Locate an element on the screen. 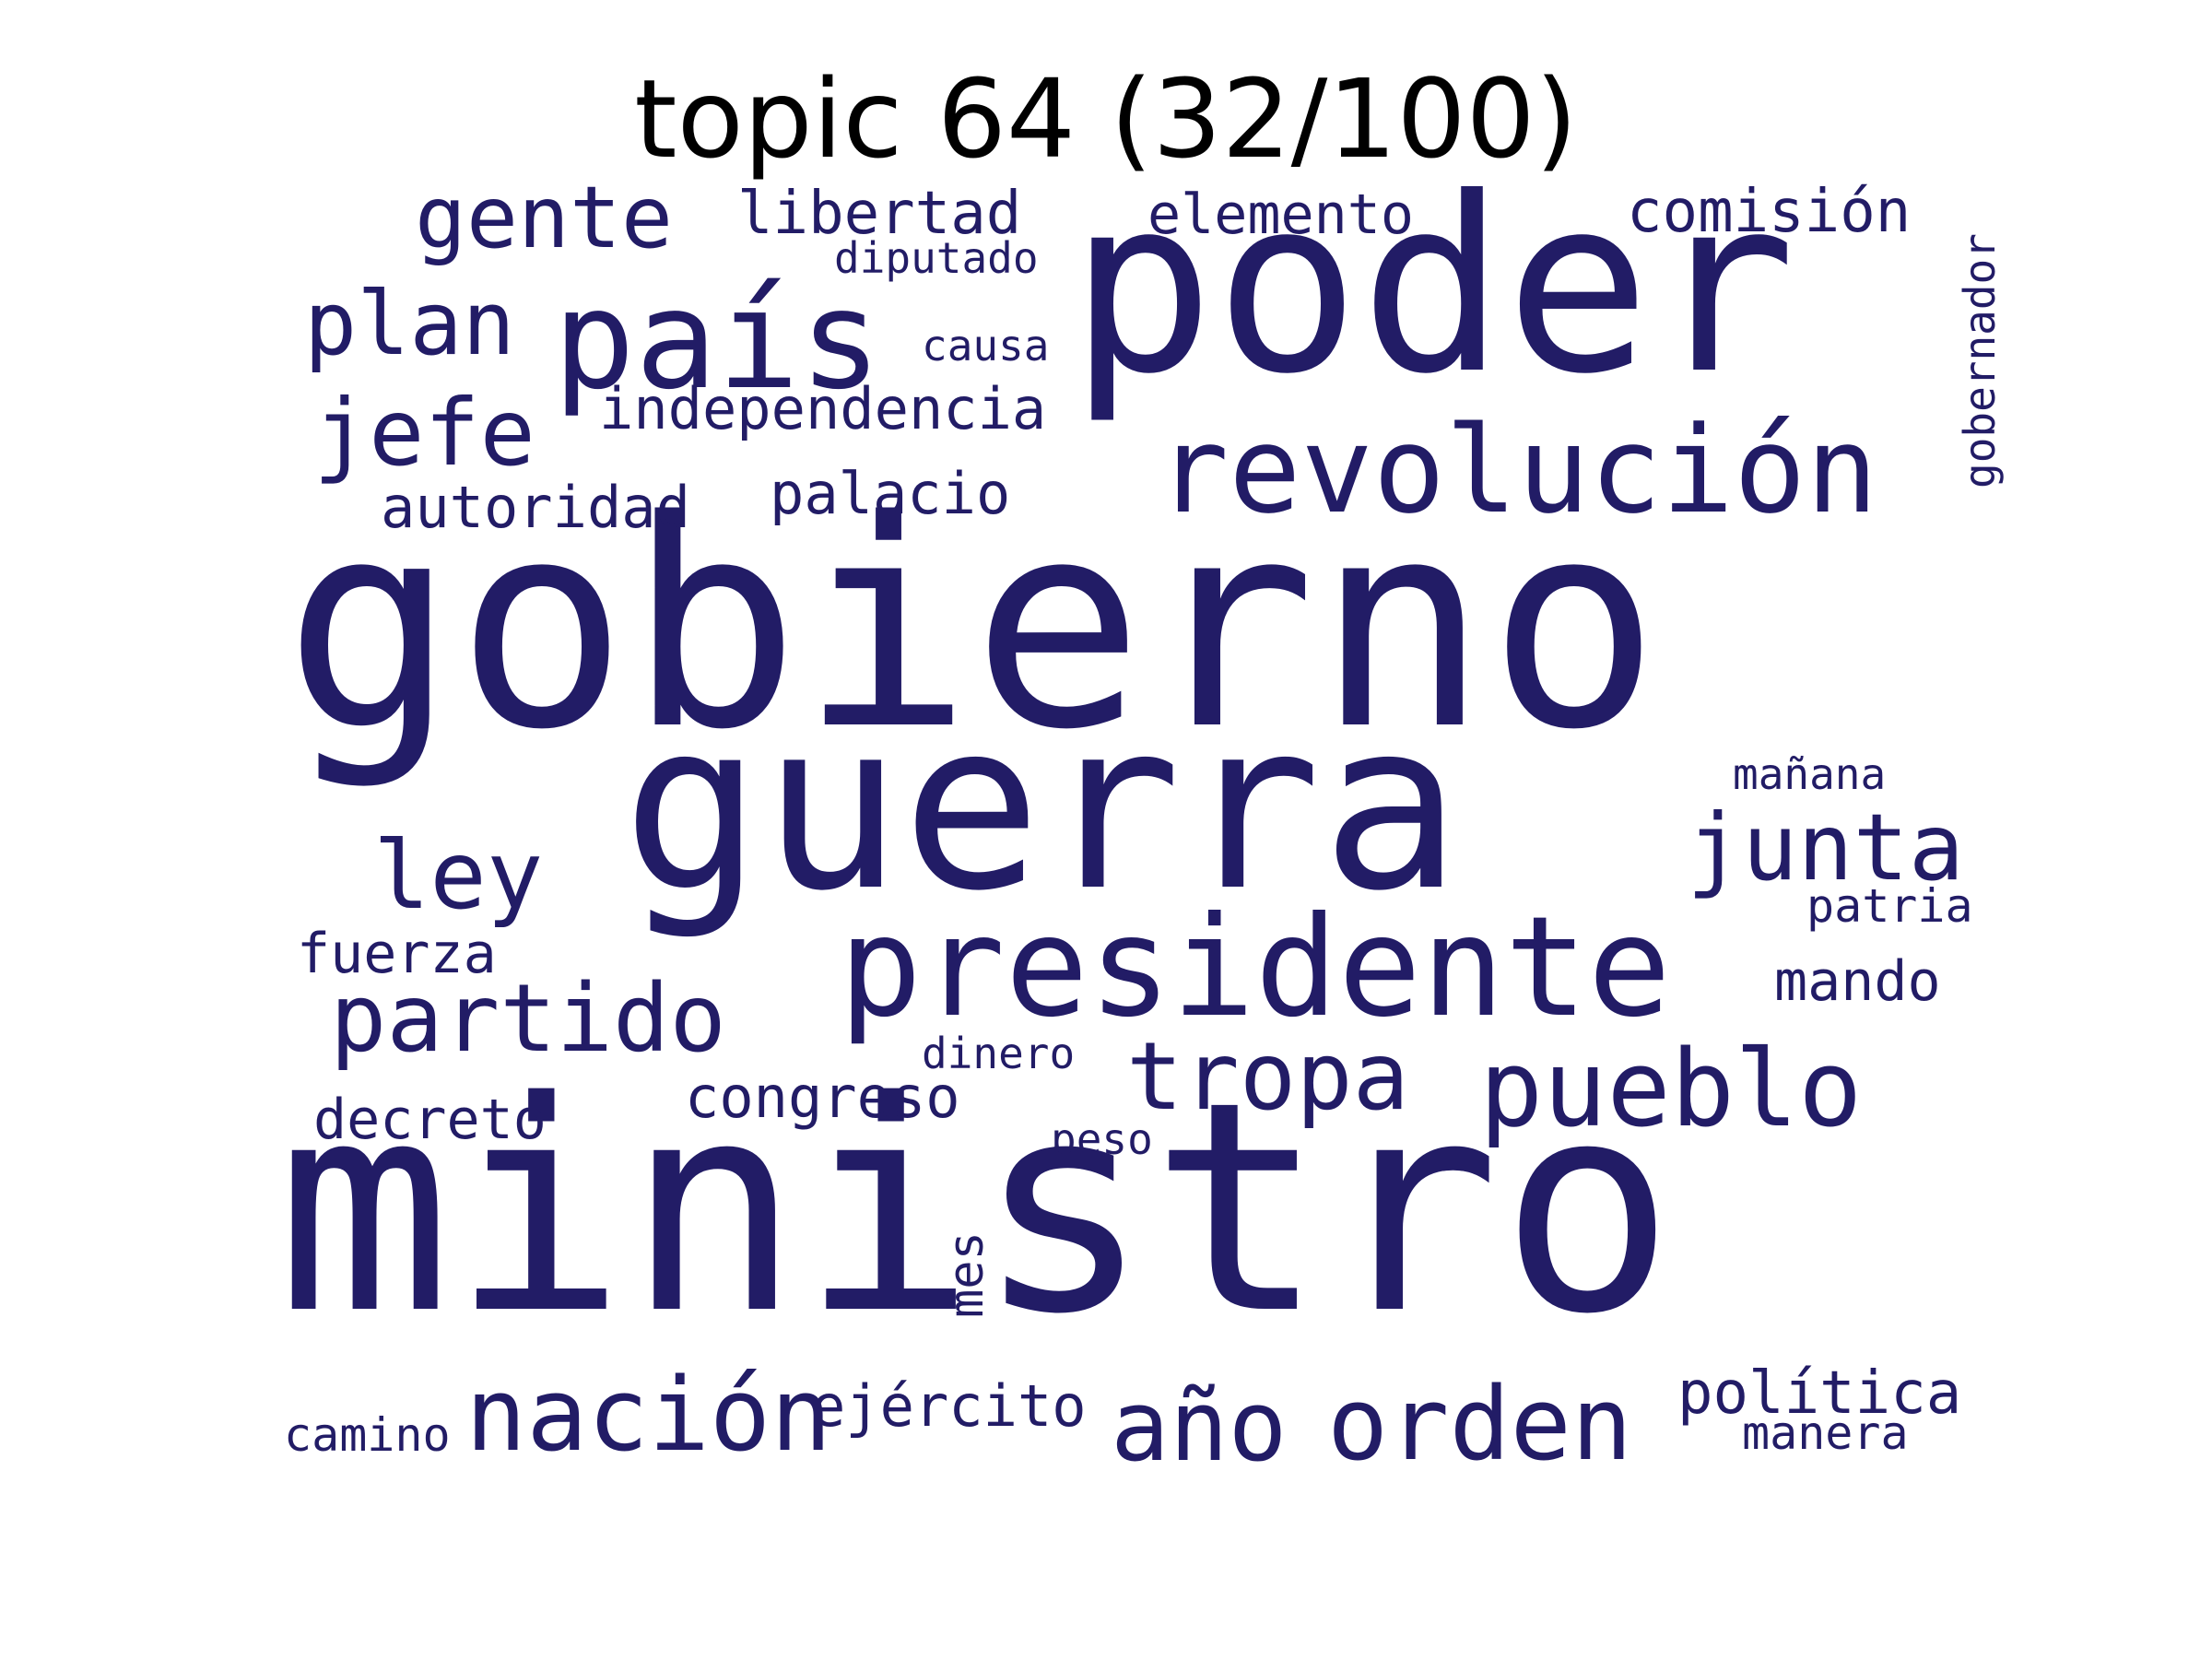  word-camino: camino is located at coordinates (367, 1435).